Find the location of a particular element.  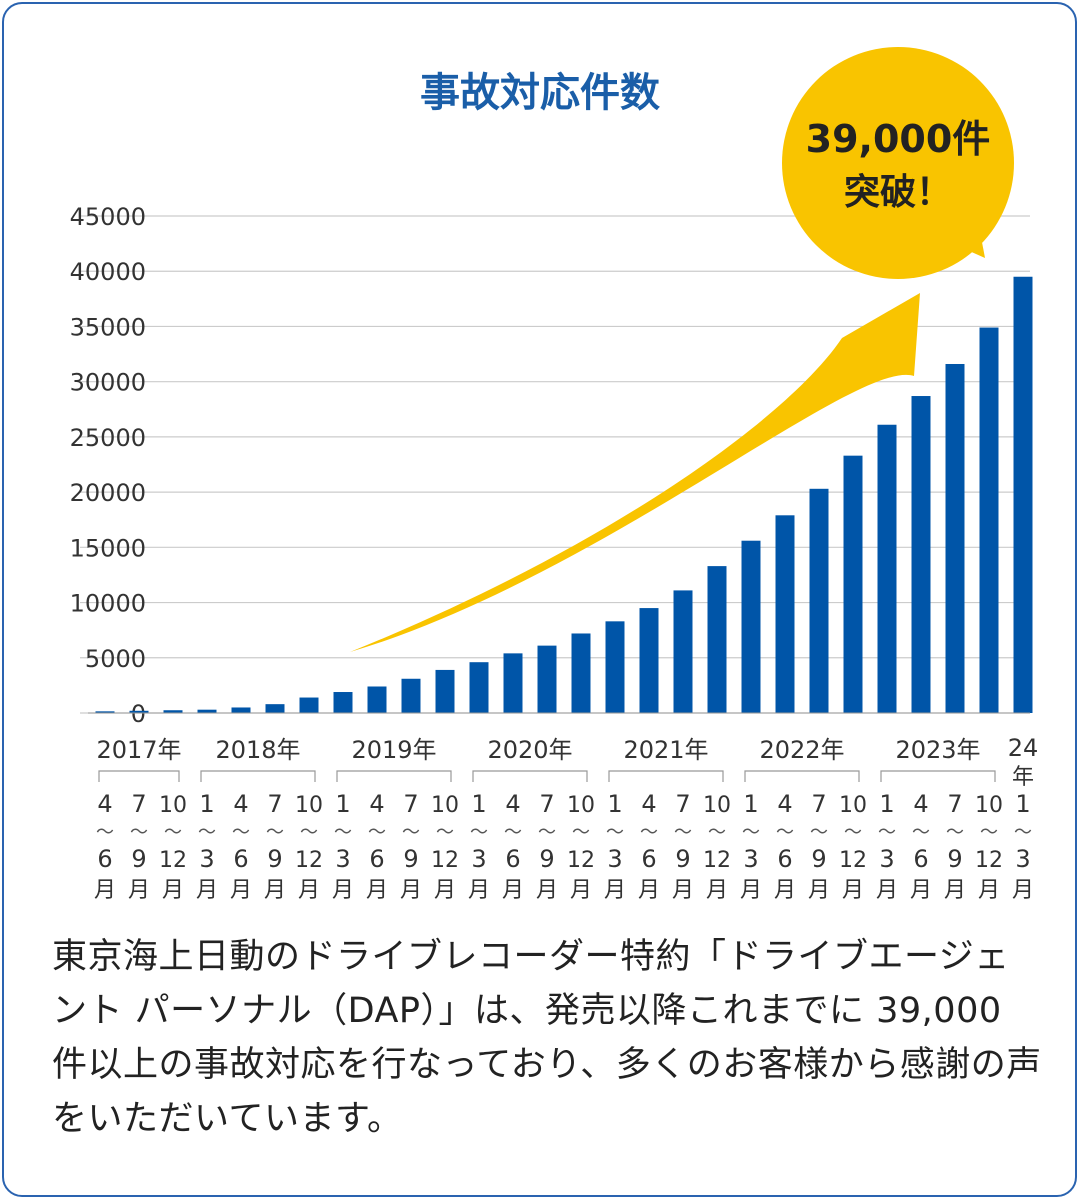

year-label: 24 is located at coordinates (1023, 748).